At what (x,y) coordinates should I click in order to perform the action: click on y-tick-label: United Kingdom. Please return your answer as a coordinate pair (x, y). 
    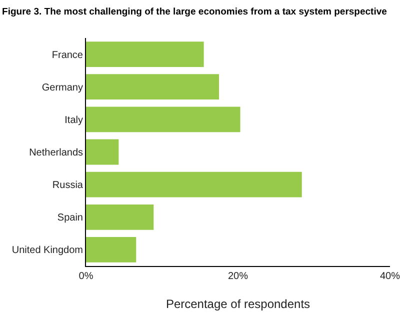
    Looking at the image, I should click on (47, 250).